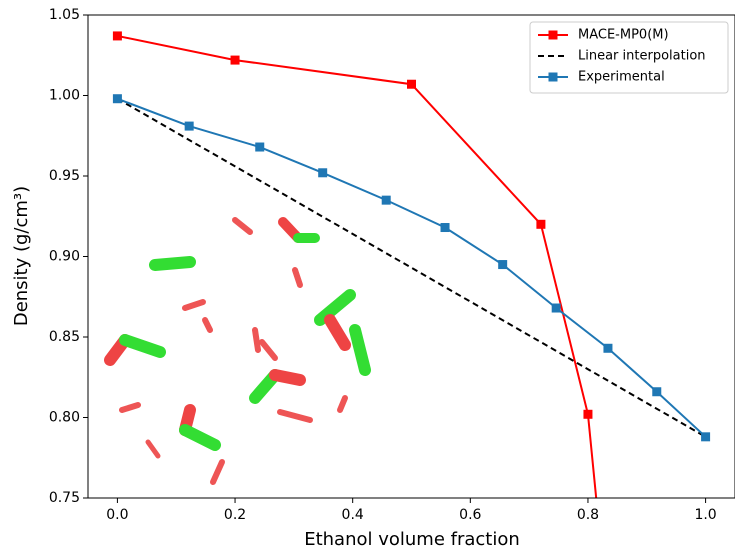  I want to click on y-tick-label: 1.05, so click(64, 15).